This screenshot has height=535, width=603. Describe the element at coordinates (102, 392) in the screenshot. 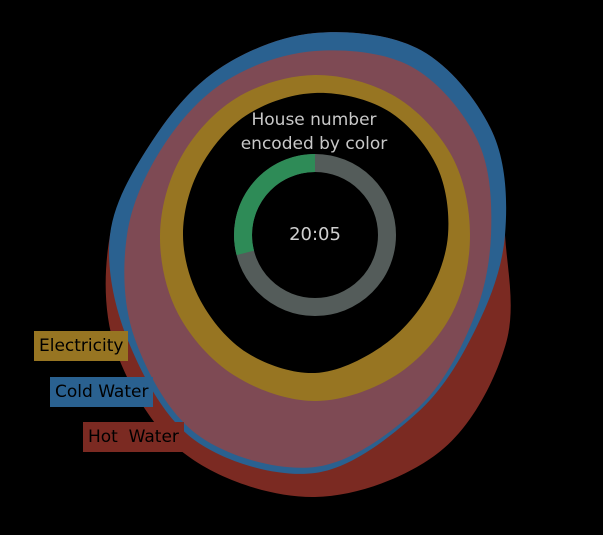

I see `legend-item-cold-water: Cold Water` at that location.